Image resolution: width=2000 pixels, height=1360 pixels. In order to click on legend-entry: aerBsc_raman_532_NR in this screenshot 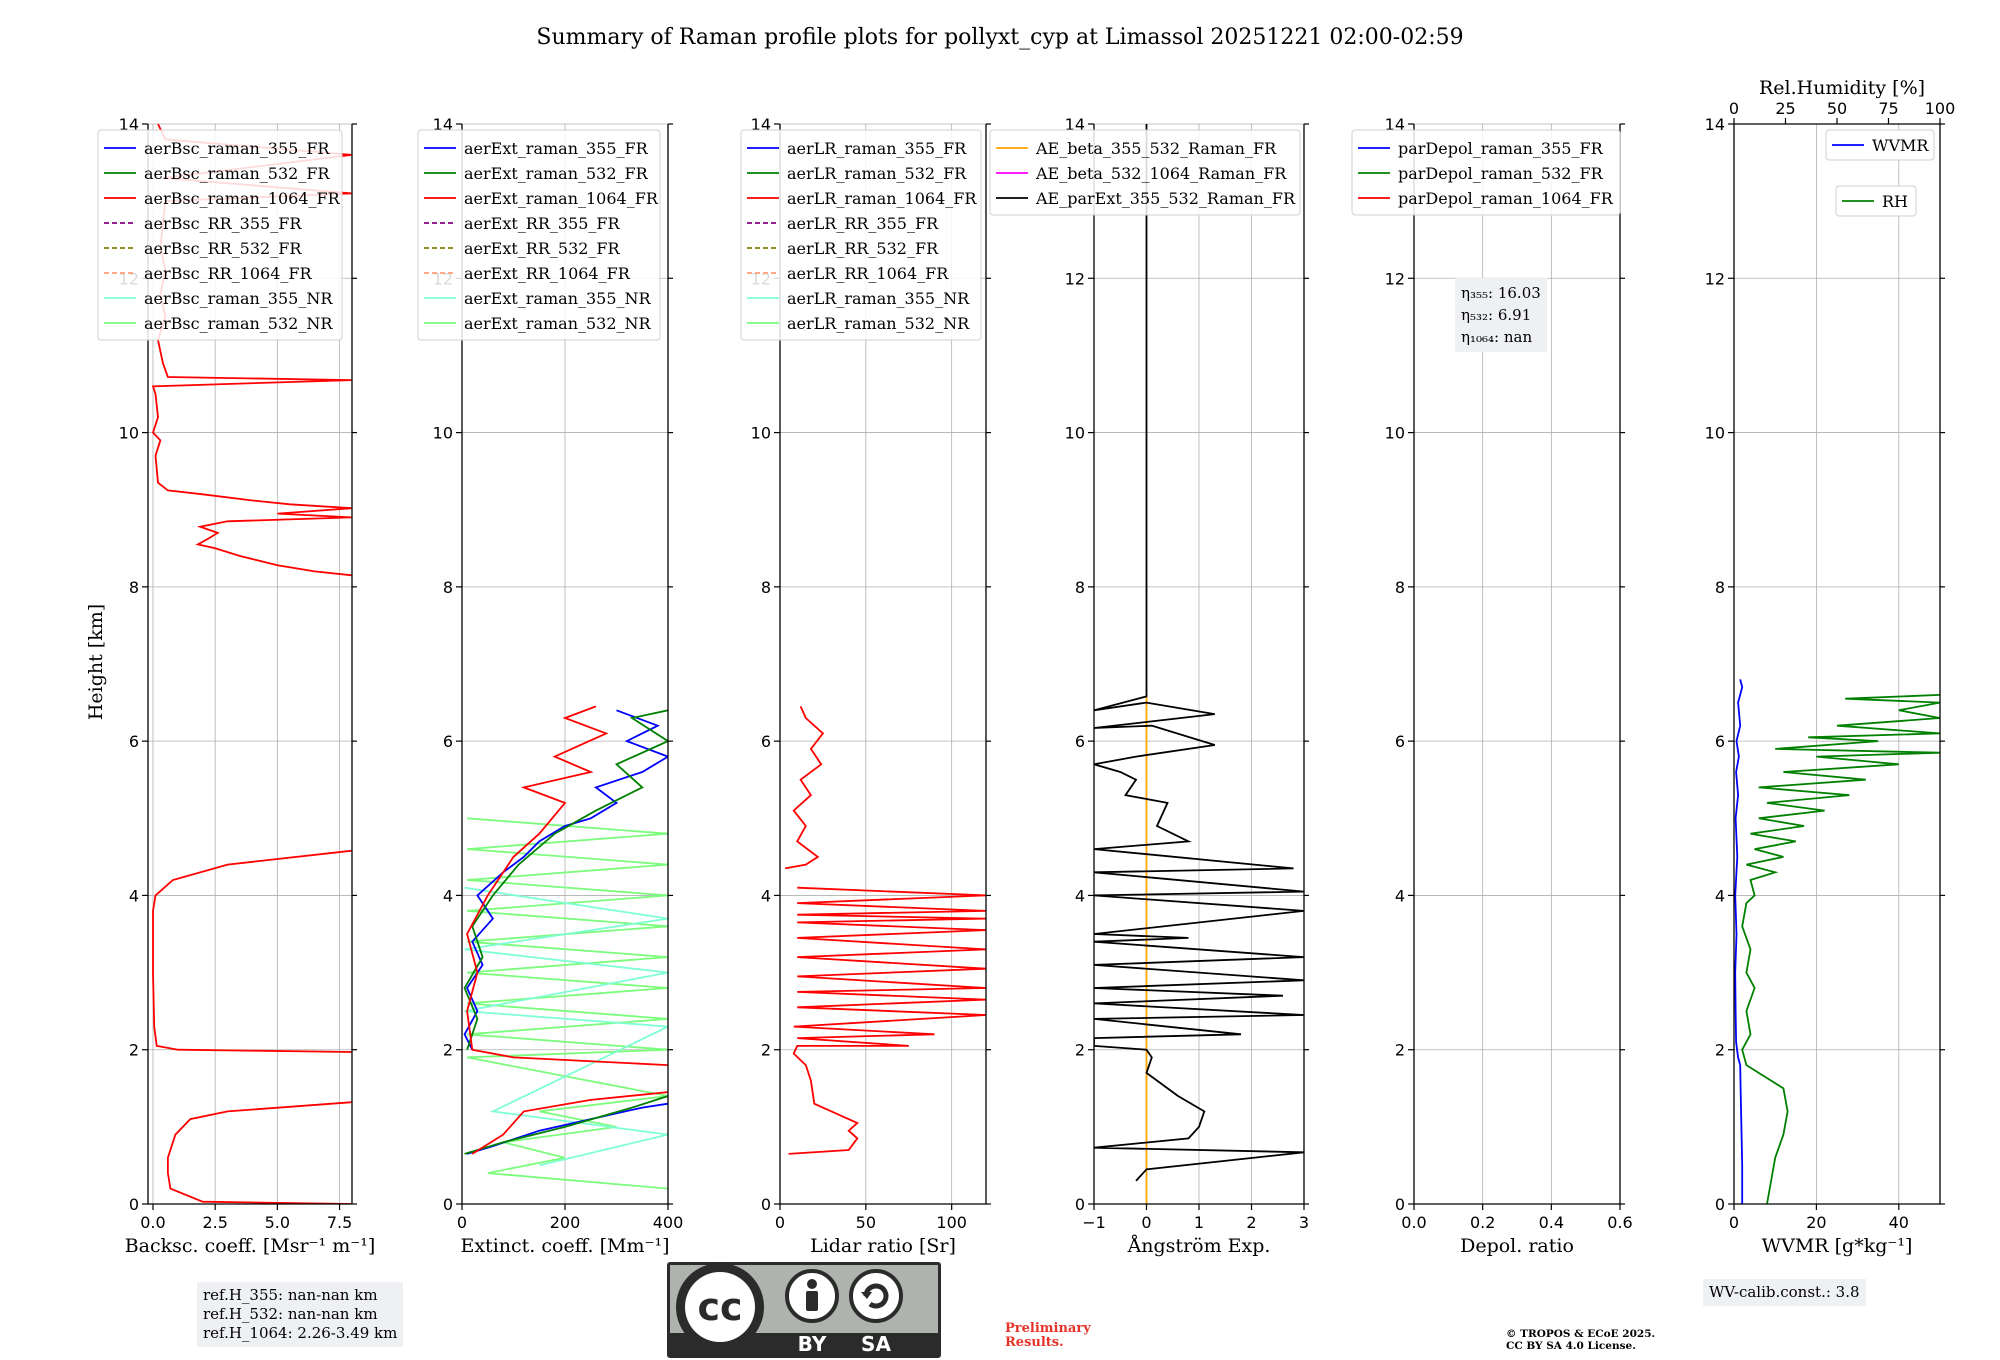, I will do `click(238, 323)`.